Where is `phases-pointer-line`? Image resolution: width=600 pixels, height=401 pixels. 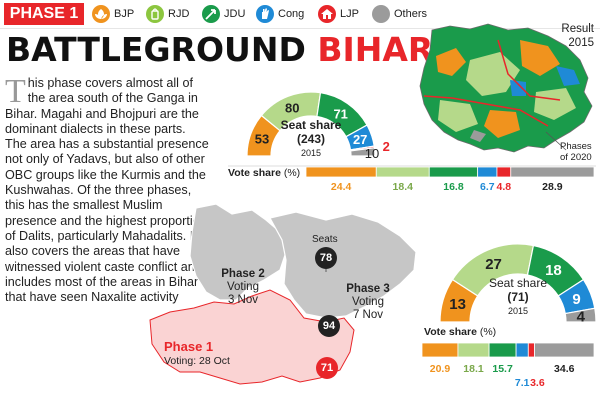
phases-pointer-line is located at coordinates (556, 141).